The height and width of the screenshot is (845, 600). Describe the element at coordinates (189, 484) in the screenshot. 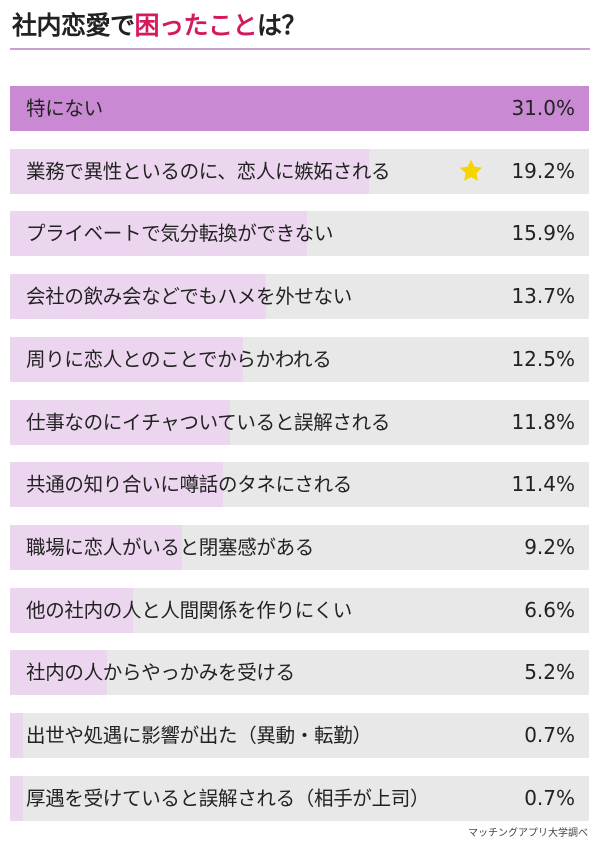

I see `category-label: 共通の知り合いに噂話のタネにされる` at that location.